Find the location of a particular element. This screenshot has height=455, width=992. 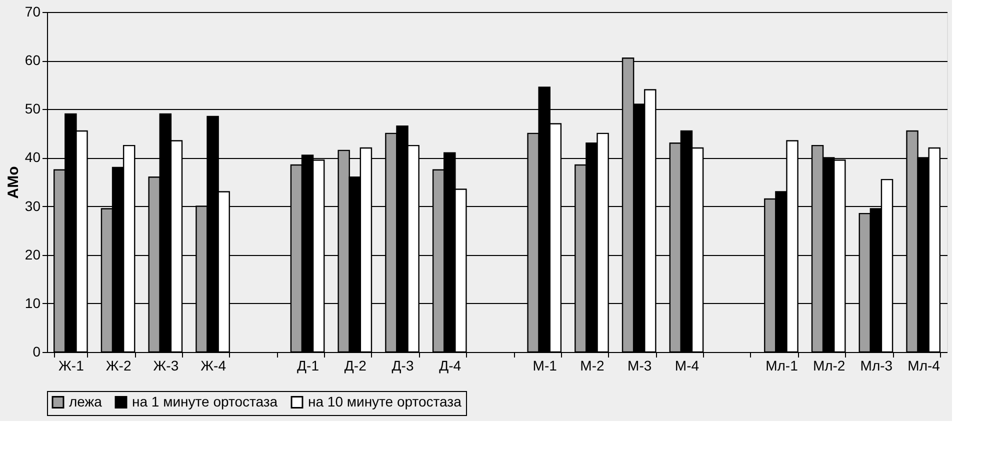

x-tick-label: Мл-1 is located at coordinates (782, 366).